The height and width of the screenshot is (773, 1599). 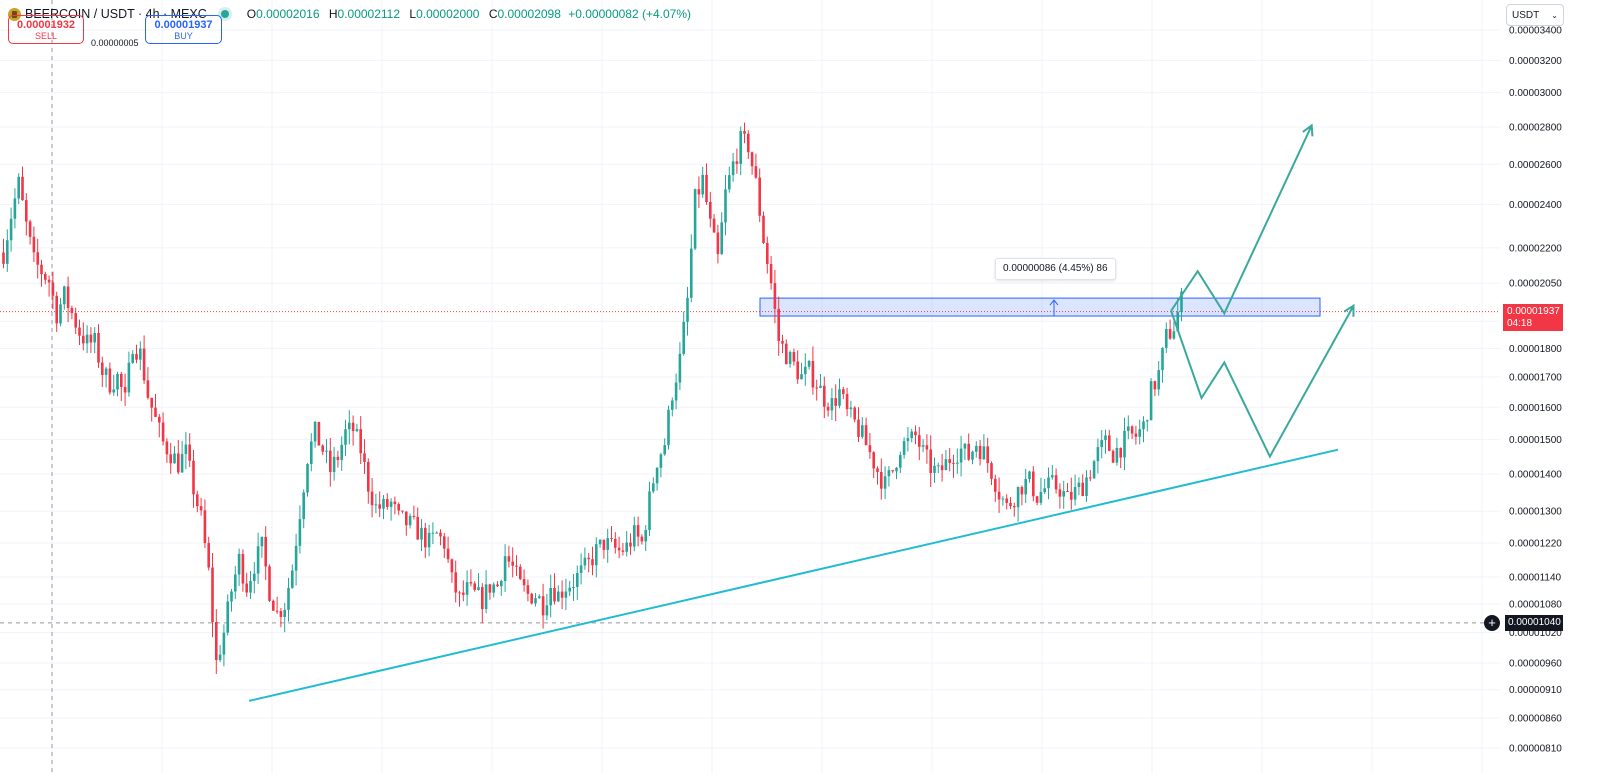 I want to click on market-status-icon, so click(x=224, y=14).